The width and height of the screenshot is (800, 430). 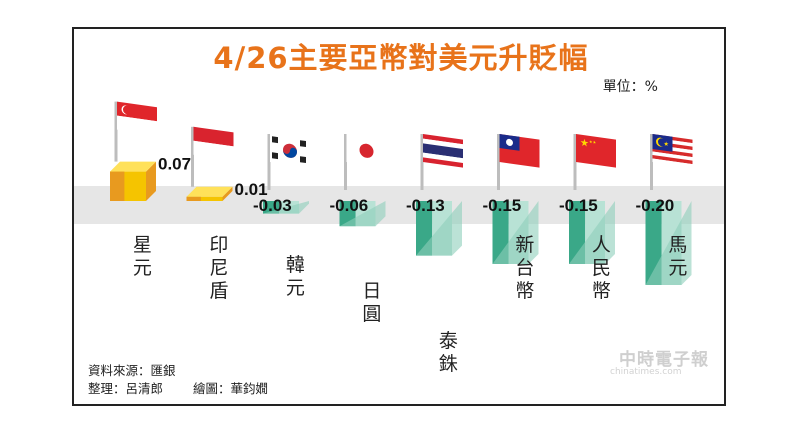 I want to click on data-source-label: 資料來源：匯銀, so click(x=132, y=370).